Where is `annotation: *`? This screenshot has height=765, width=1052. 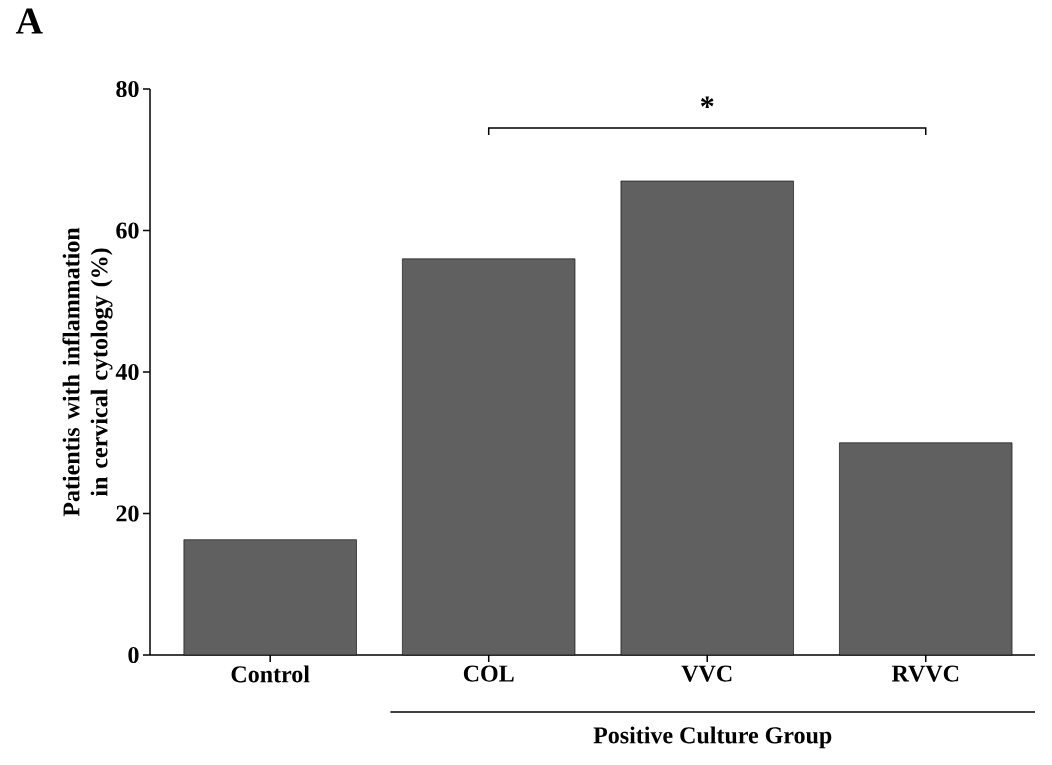
annotation: * is located at coordinates (707, 102).